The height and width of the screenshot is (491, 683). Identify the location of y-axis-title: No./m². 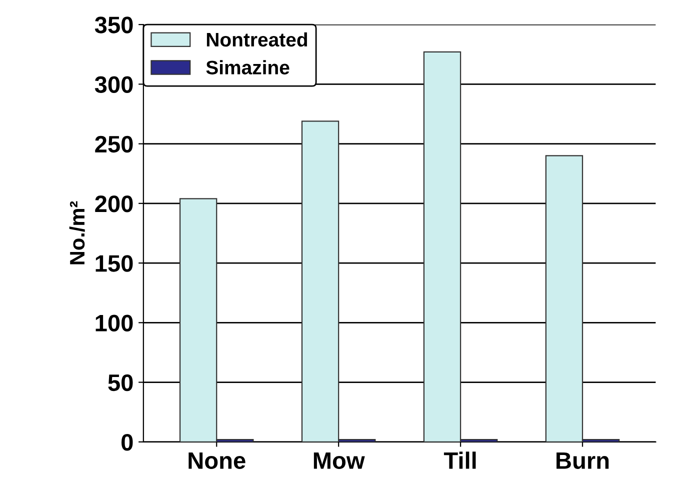
(77, 232).